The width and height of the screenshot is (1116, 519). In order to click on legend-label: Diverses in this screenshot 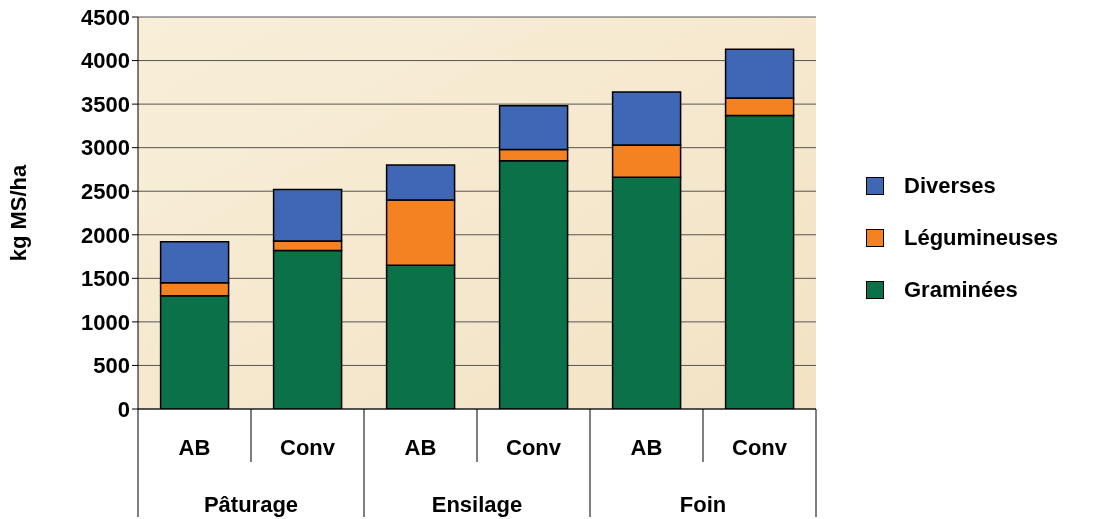, I will do `click(950, 186)`.